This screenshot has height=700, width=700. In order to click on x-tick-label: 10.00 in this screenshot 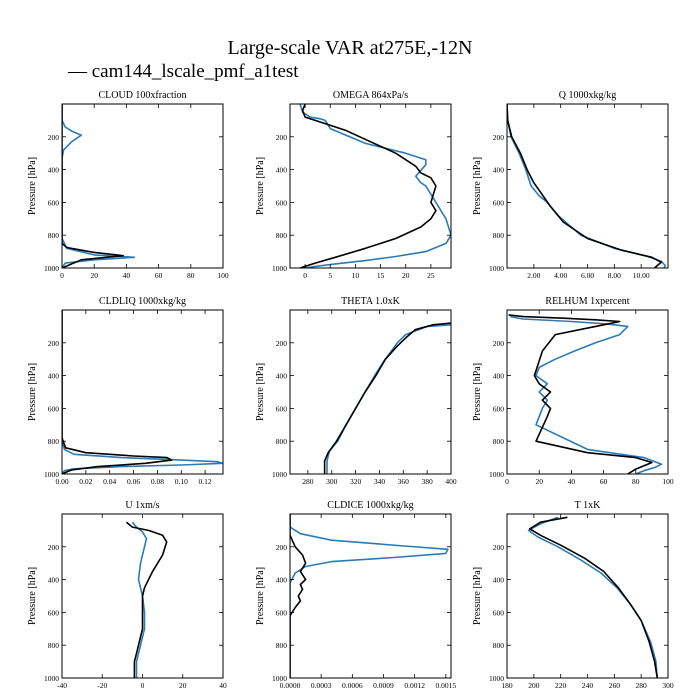, I will do `click(641, 275)`.